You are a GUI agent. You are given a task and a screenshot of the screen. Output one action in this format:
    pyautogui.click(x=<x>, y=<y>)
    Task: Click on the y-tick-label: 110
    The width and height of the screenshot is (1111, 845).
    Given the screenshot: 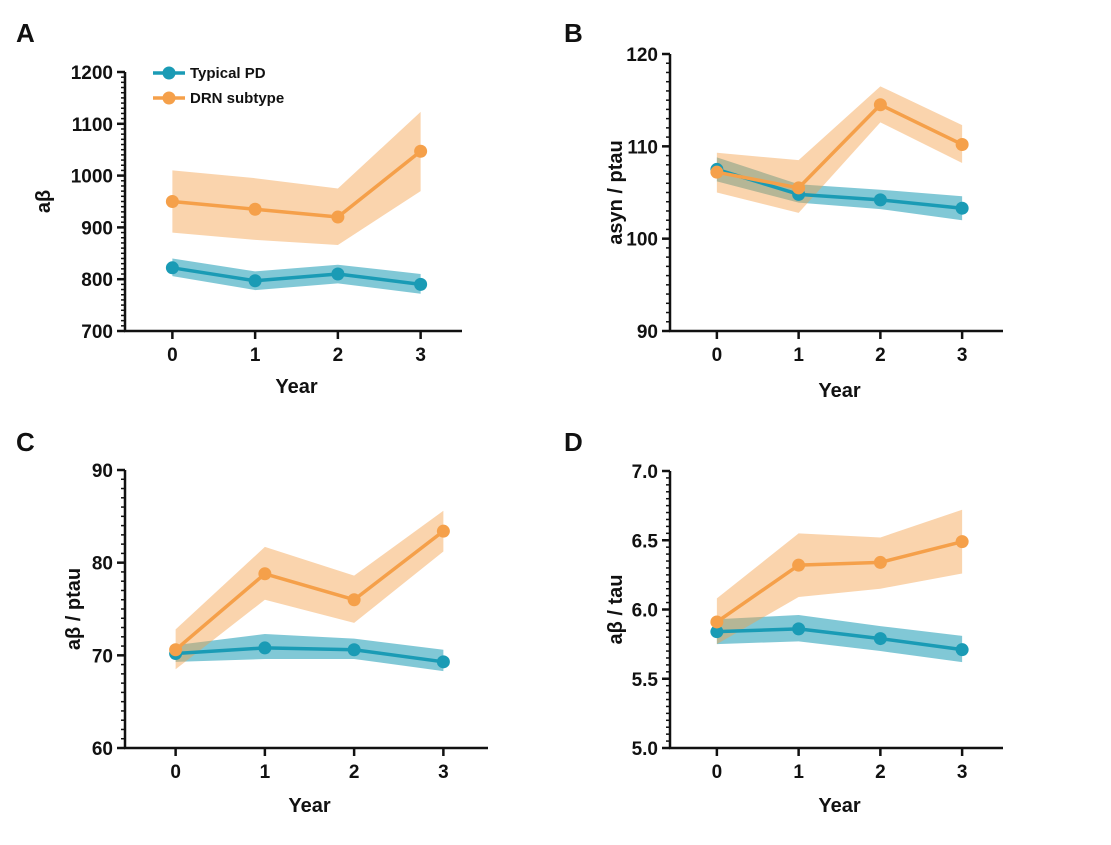 What is the action you would take?
    pyautogui.click(x=642, y=147)
    